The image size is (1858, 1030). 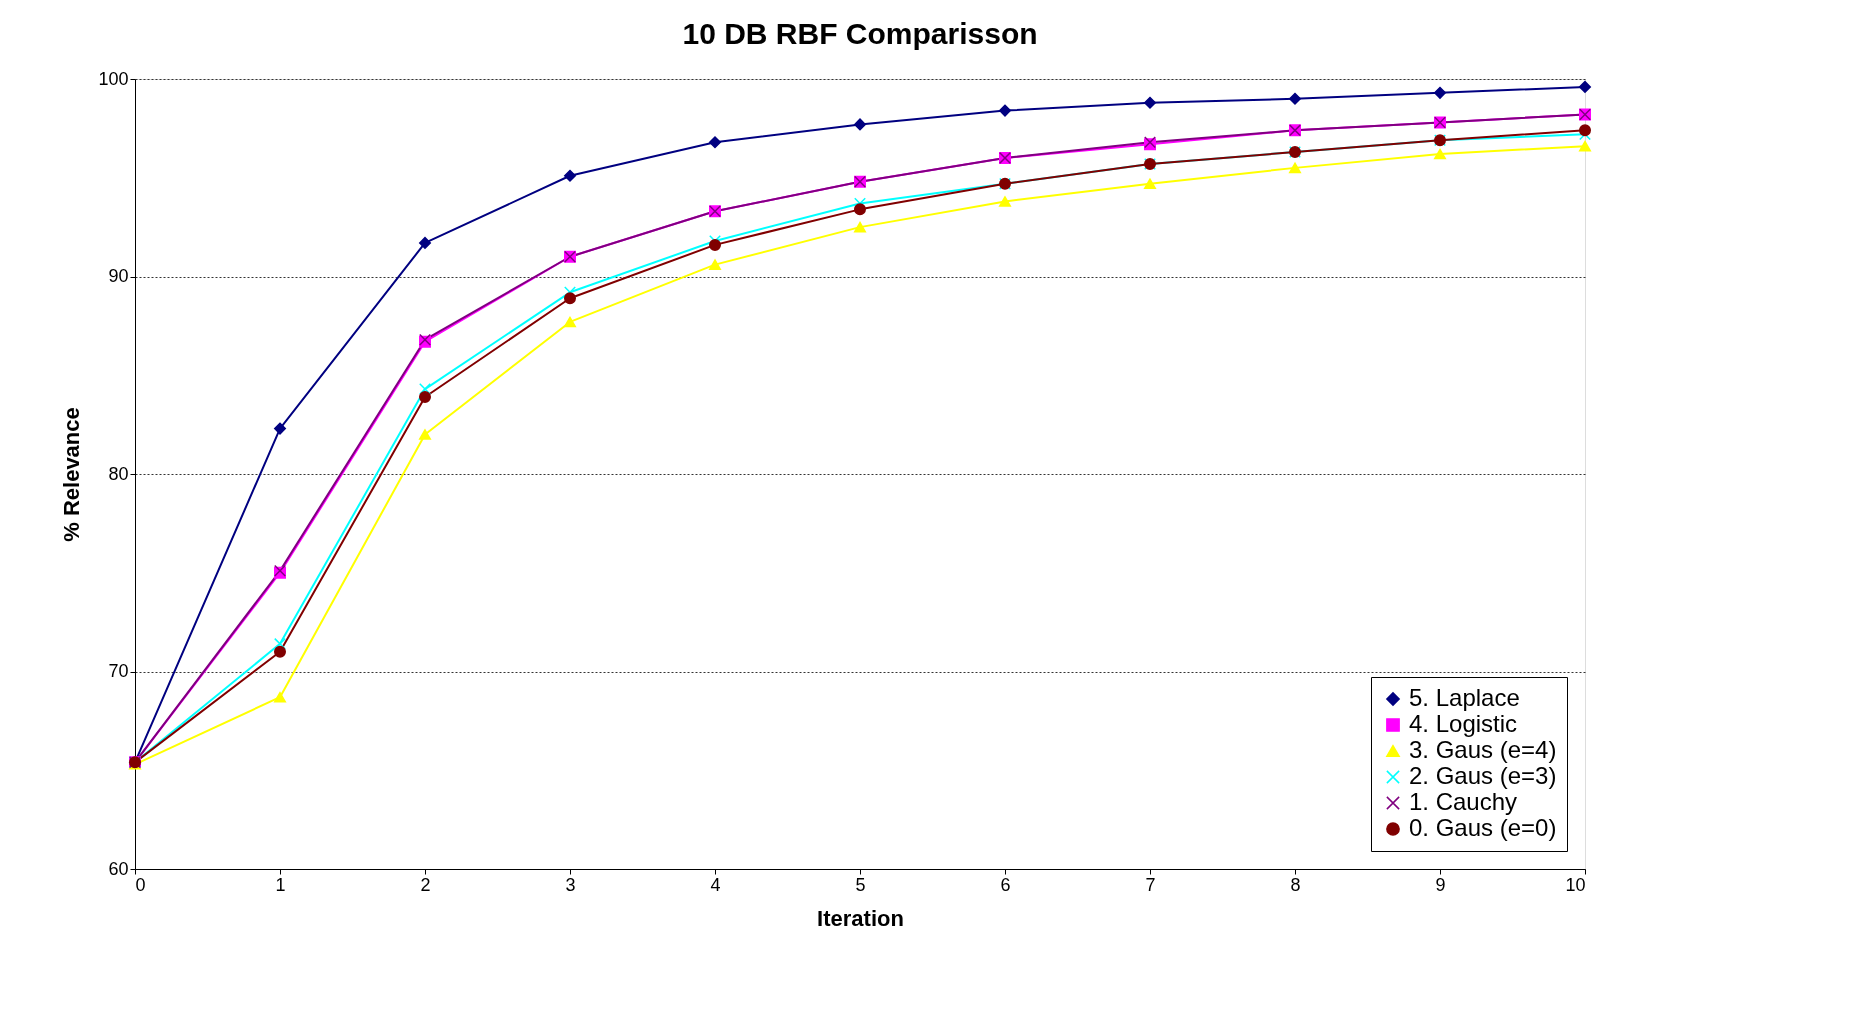 I want to click on legend-label: 5. Laplace, so click(x=1464, y=697).